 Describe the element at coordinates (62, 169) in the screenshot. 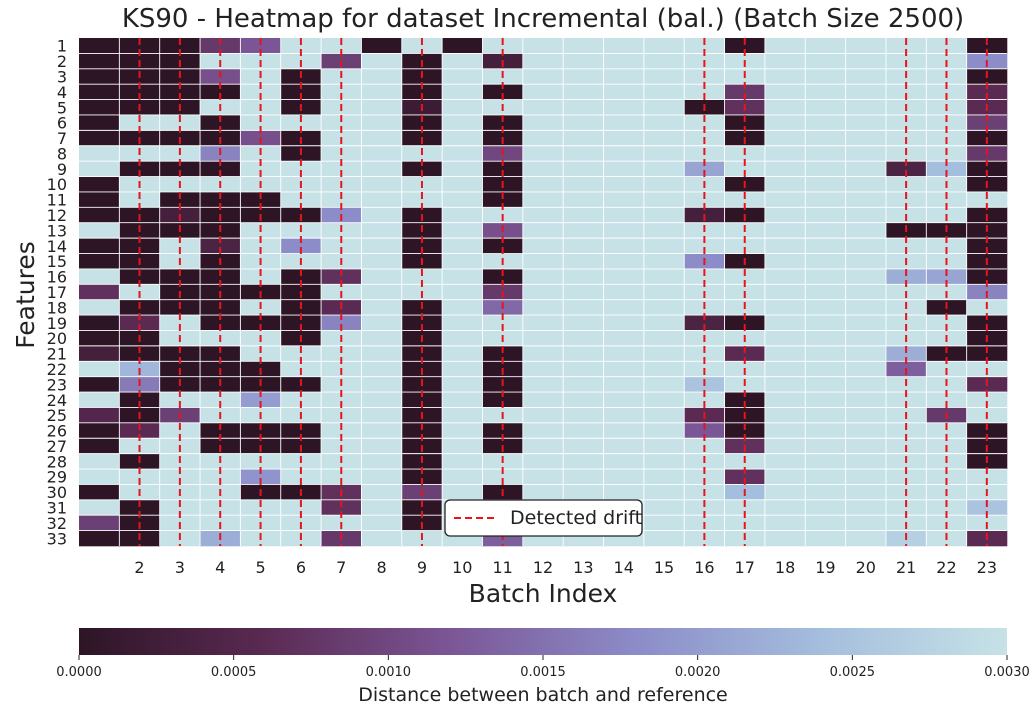

I see `y-tick-label: 9` at that location.